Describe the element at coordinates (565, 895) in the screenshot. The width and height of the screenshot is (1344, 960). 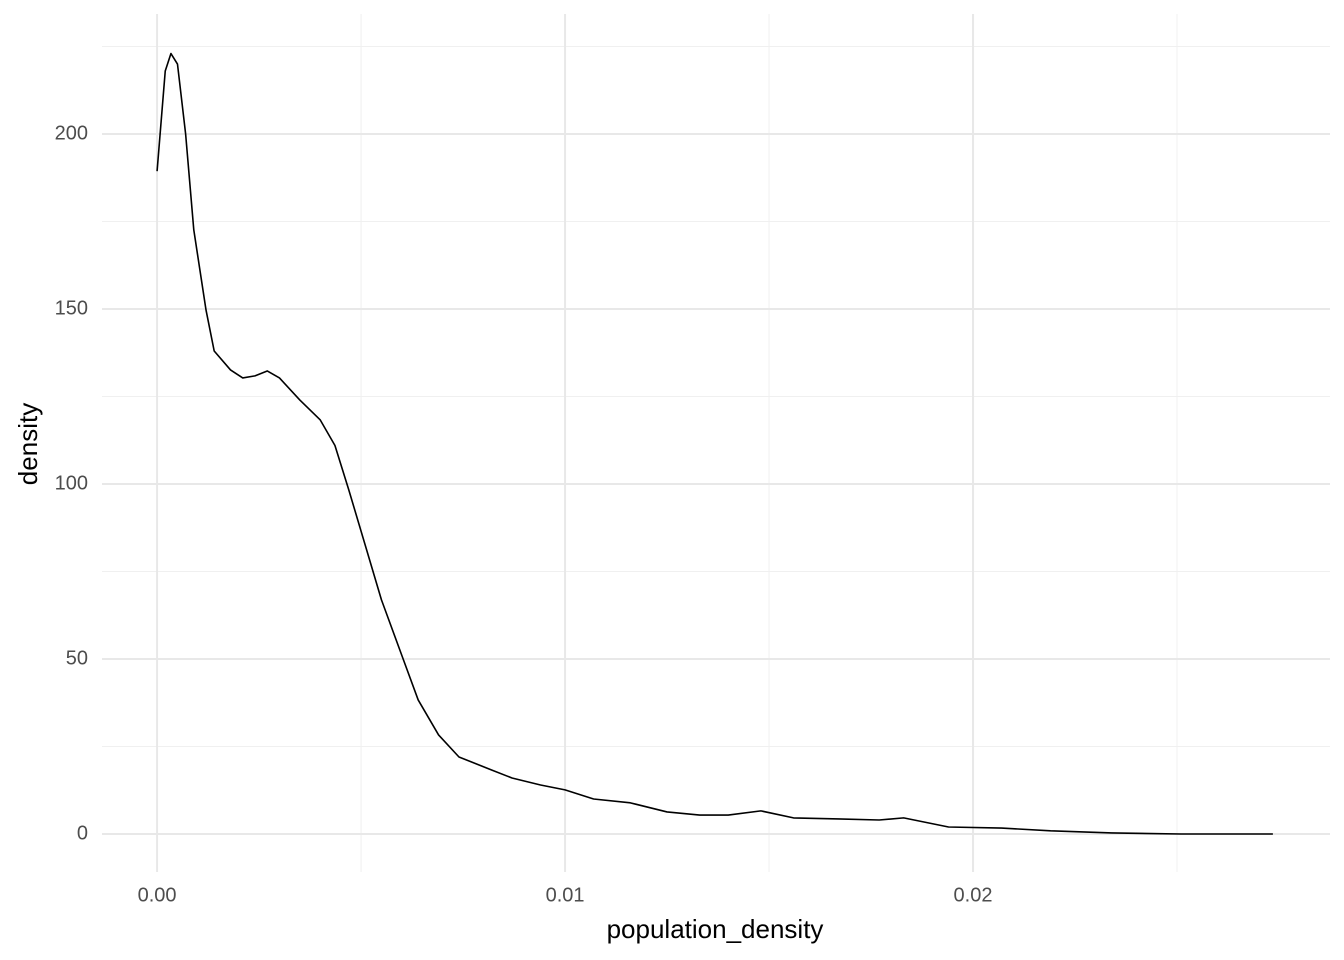
I see `x-tick-label: 0.01` at that location.